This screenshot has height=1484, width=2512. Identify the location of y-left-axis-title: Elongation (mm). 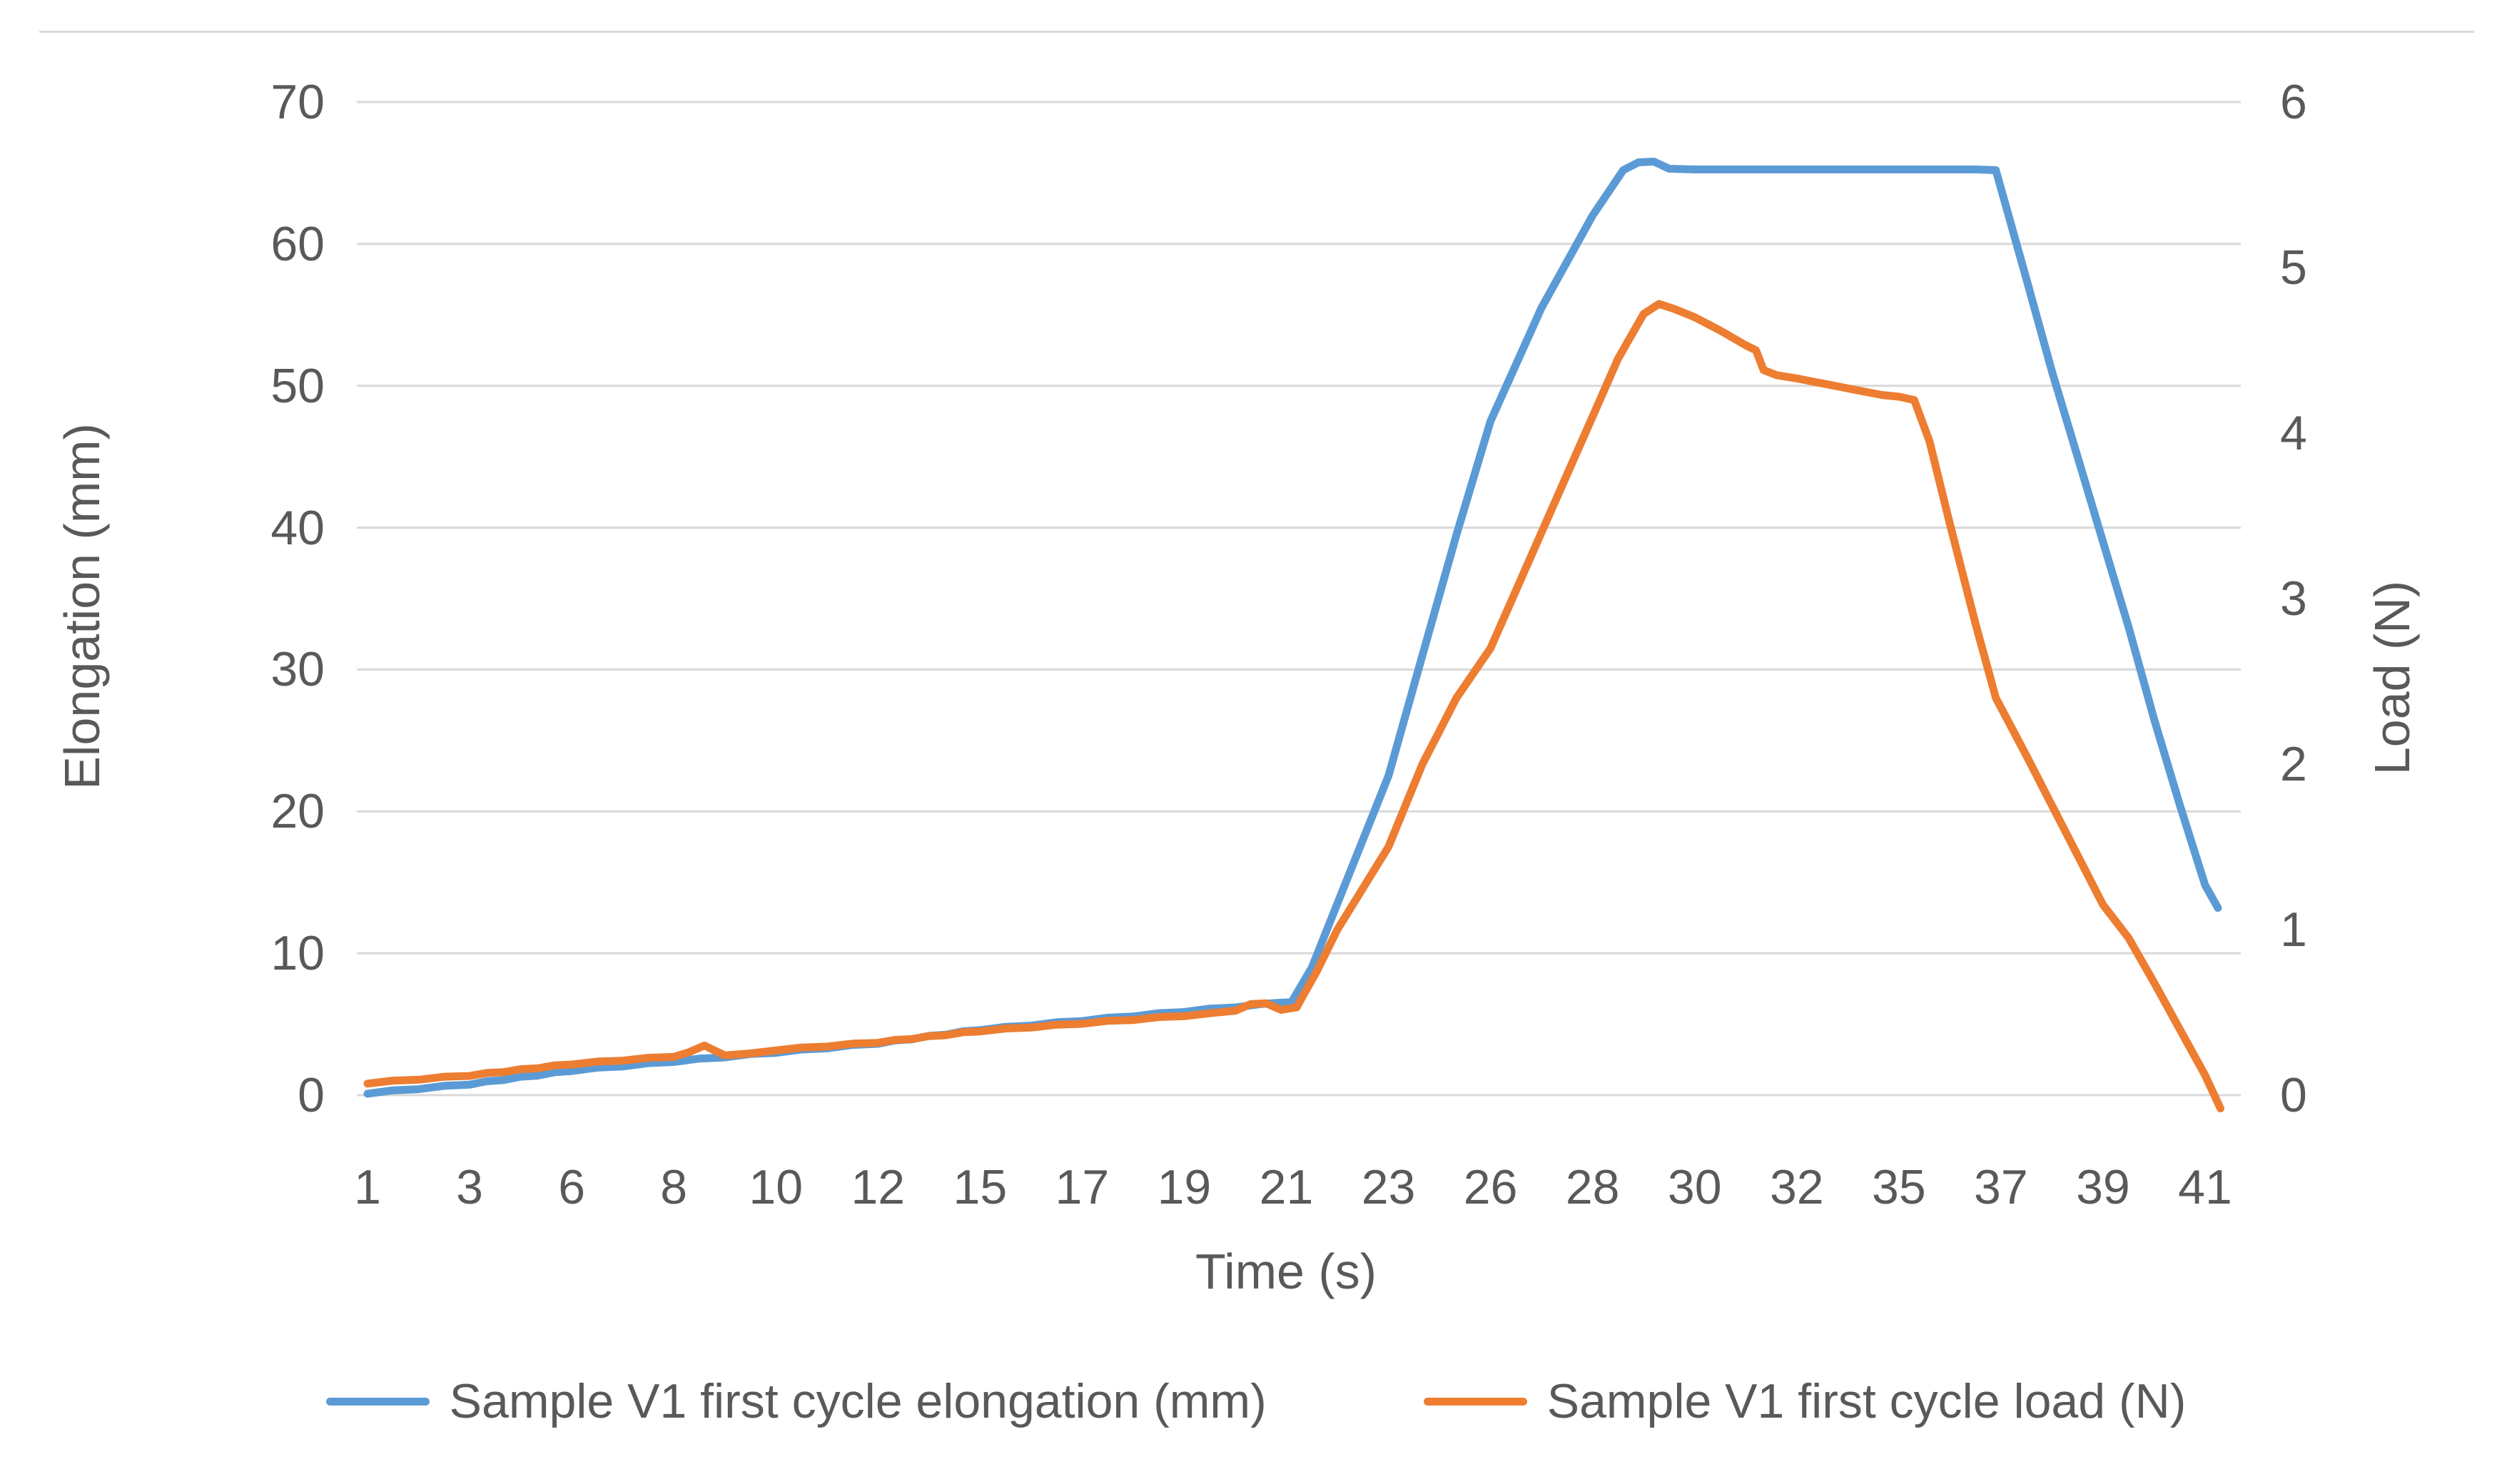
(82, 606).